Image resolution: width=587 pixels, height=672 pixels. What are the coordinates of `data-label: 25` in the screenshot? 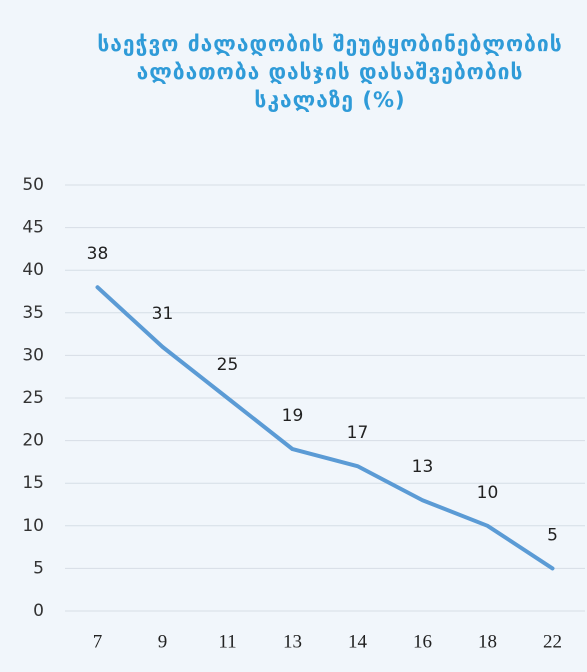 It's located at (228, 365).